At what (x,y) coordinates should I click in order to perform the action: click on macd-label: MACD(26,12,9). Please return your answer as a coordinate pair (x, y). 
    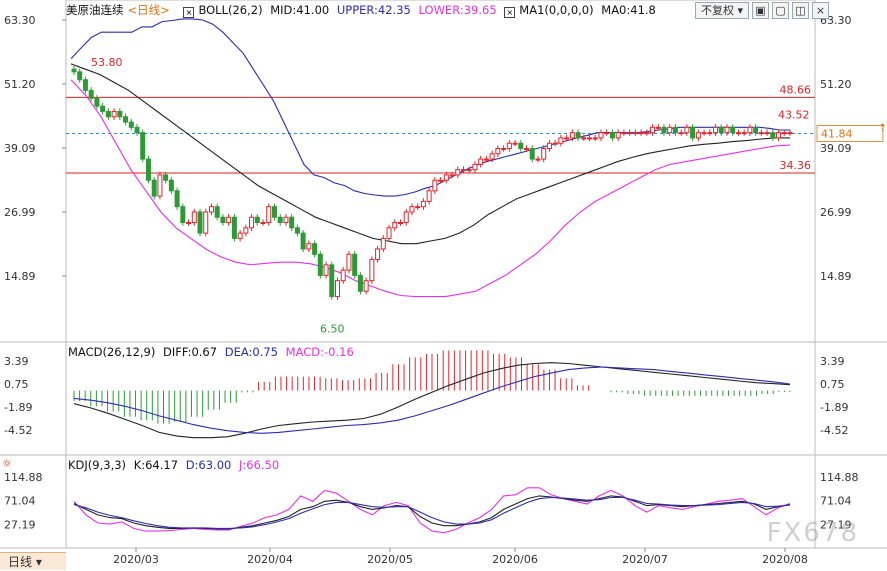
    Looking at the image, I should click on (112, 352).